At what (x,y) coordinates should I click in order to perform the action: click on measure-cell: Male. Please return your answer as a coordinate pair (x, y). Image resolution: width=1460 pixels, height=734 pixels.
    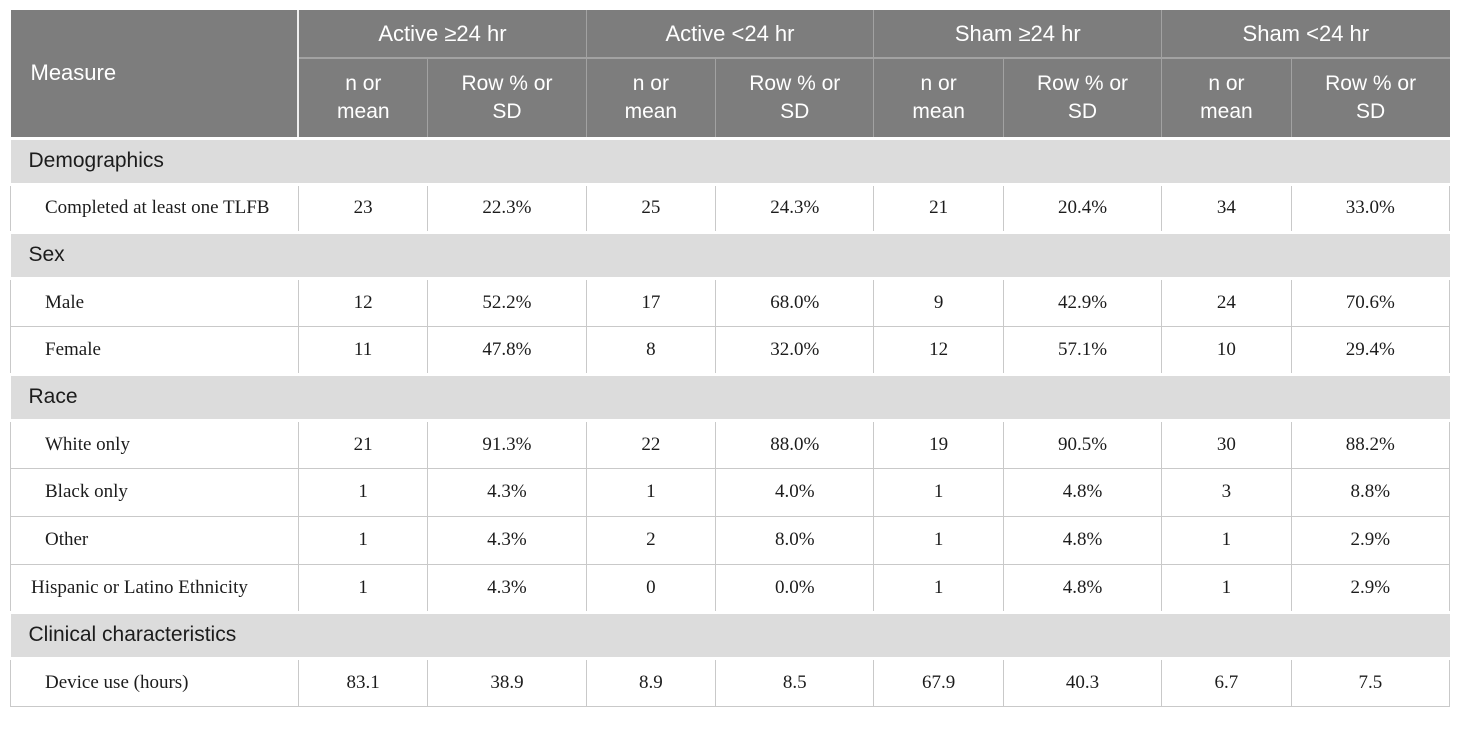
    Looking at the image, I should click on (154, 302).